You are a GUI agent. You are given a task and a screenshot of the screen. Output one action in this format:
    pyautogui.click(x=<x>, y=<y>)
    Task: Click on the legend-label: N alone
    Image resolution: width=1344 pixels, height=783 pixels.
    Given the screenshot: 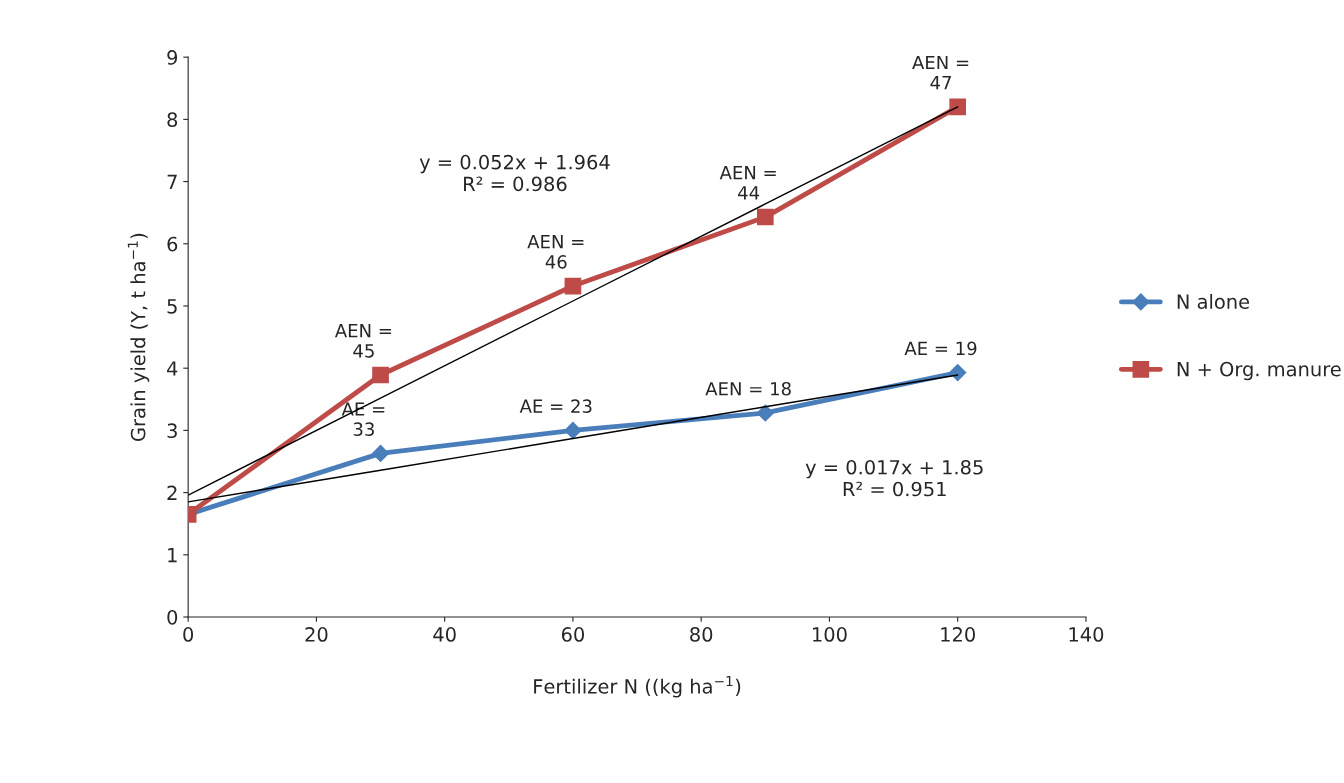 What is the action you would take?
    pyautogui.click(x=1213, y=301)
    